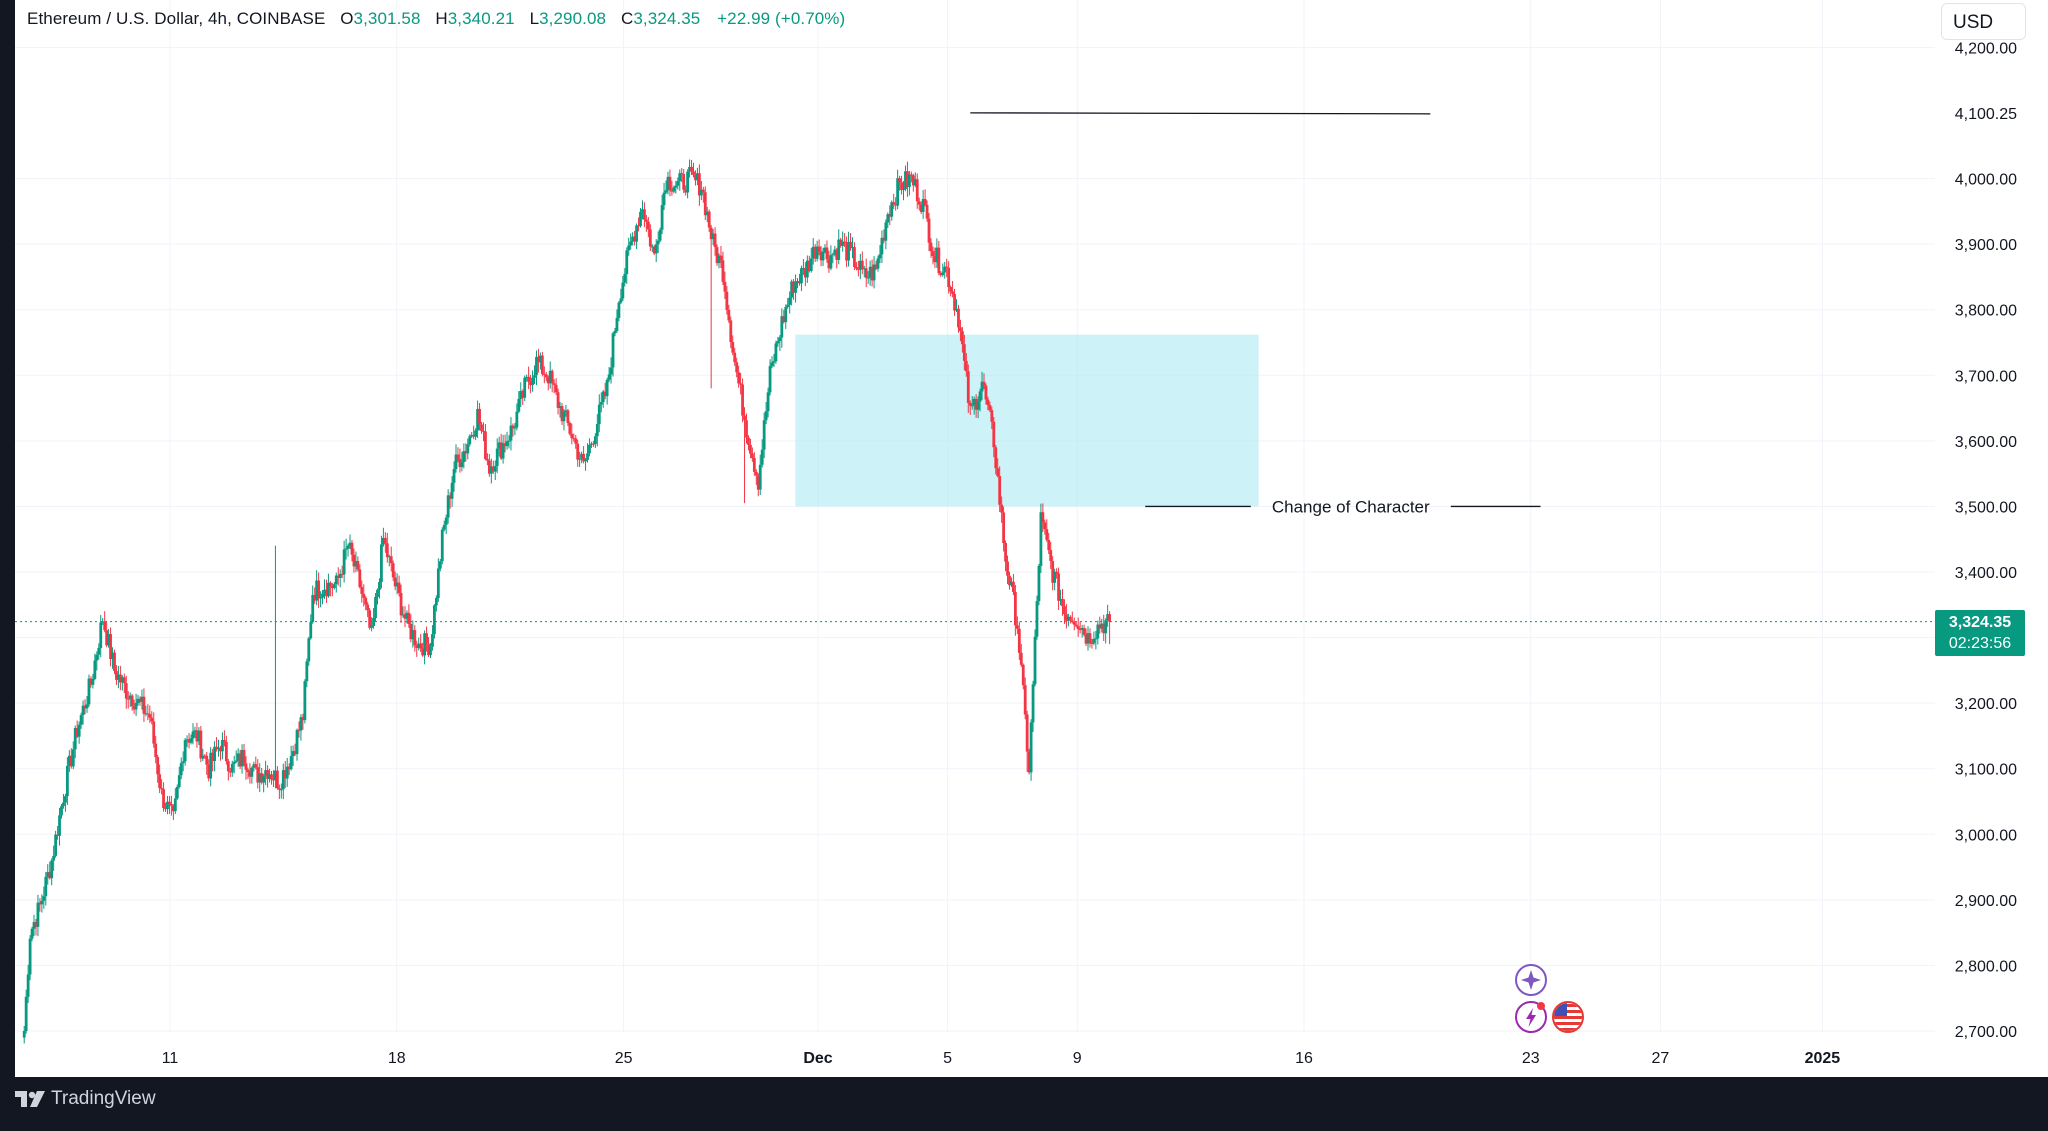 This screenshot has width=2048, height=1131. Describe the element at coordinates (1980, 633) in the screenshot. I see `last-price-badge: 3,324.35 02:23:56` at that location.